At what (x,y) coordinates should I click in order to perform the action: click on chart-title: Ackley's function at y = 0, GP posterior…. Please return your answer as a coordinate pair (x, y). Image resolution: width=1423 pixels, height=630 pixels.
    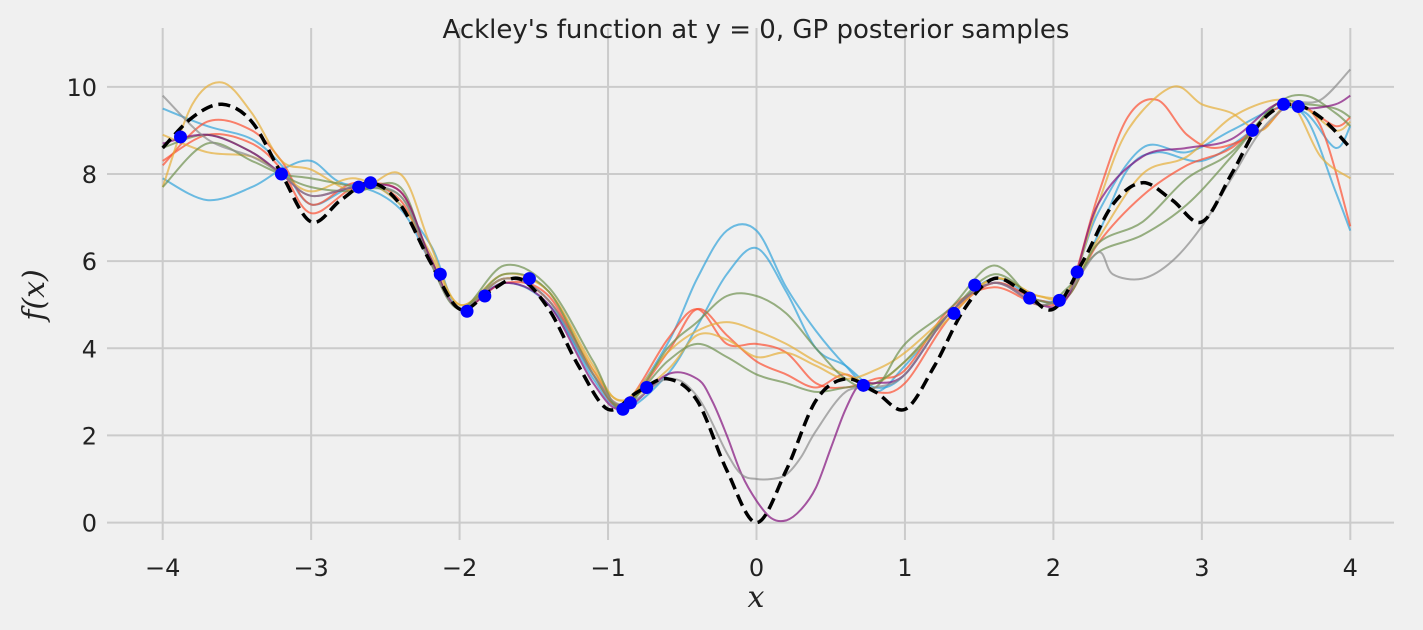
    Looking at the image, I should click on (756, 30).